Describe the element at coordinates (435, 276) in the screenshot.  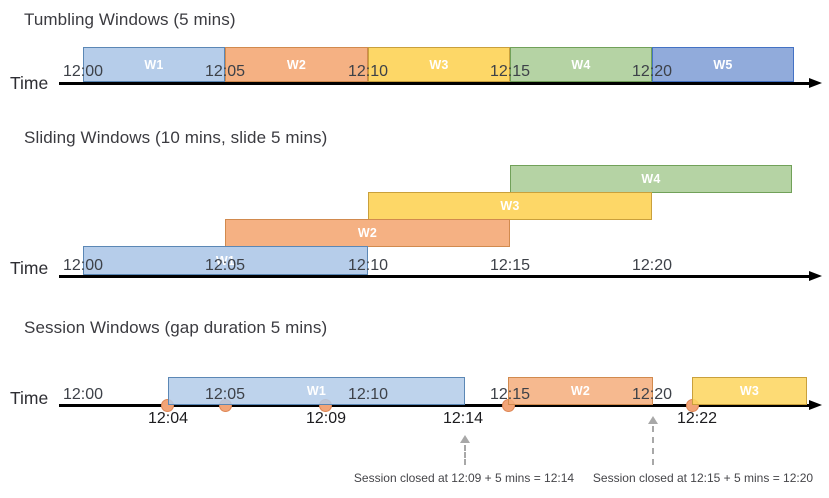
I see `sliding-timeline-axis` at that location.